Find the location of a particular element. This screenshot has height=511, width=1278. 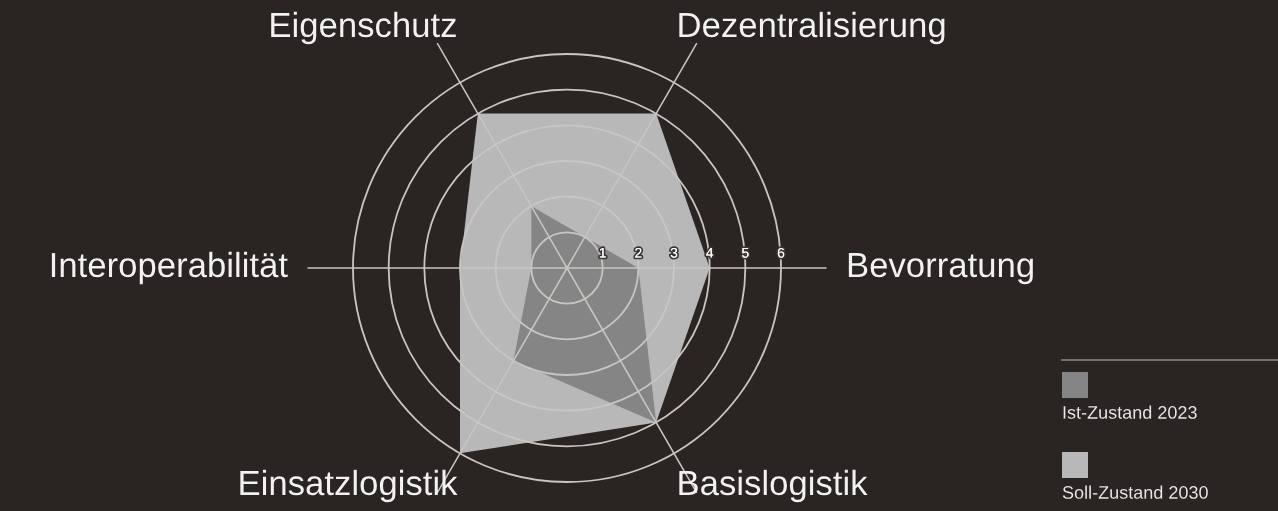

spoke-label: Interoperabilität is located at coordinates (169, 268).